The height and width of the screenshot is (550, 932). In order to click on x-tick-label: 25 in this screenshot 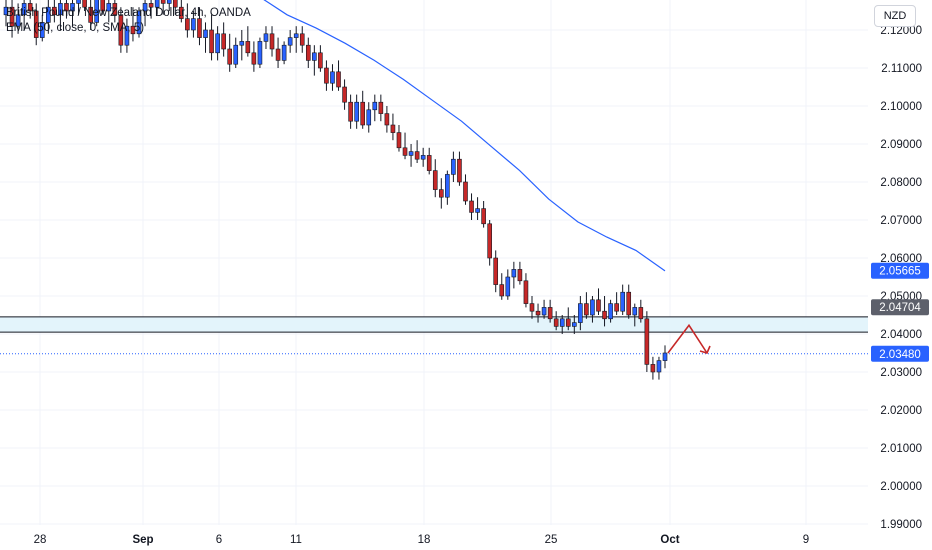, I will do `click(551, 540)`.